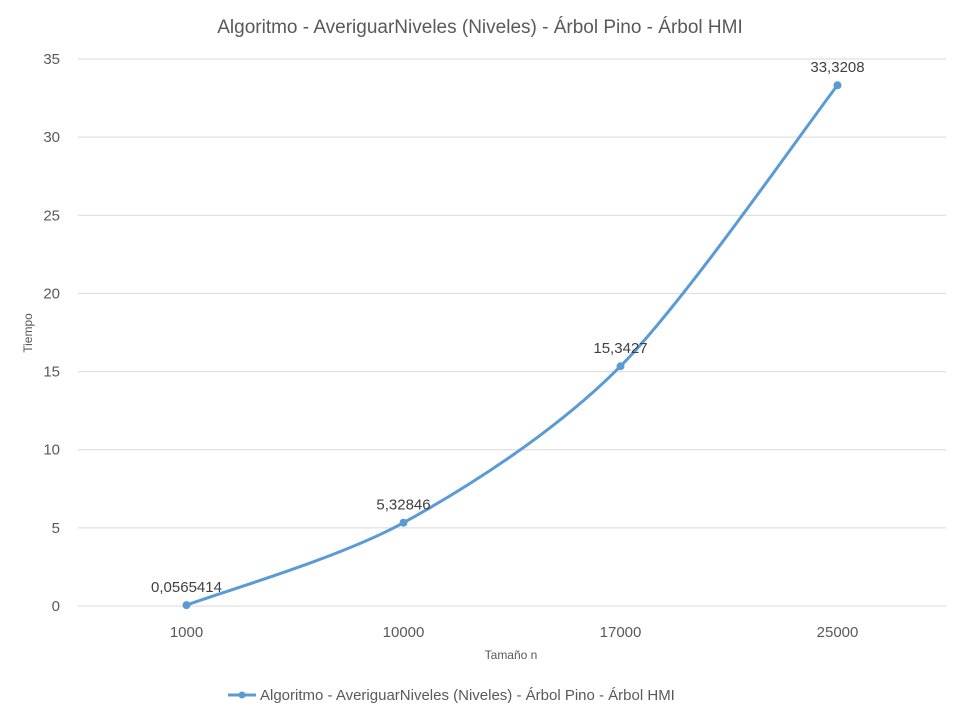 The image size is (960, 720). What do you see at coordinates (404, 632) in the screenshot?
I see `x-tick-label: 10000` at bounding box center [404, 632].